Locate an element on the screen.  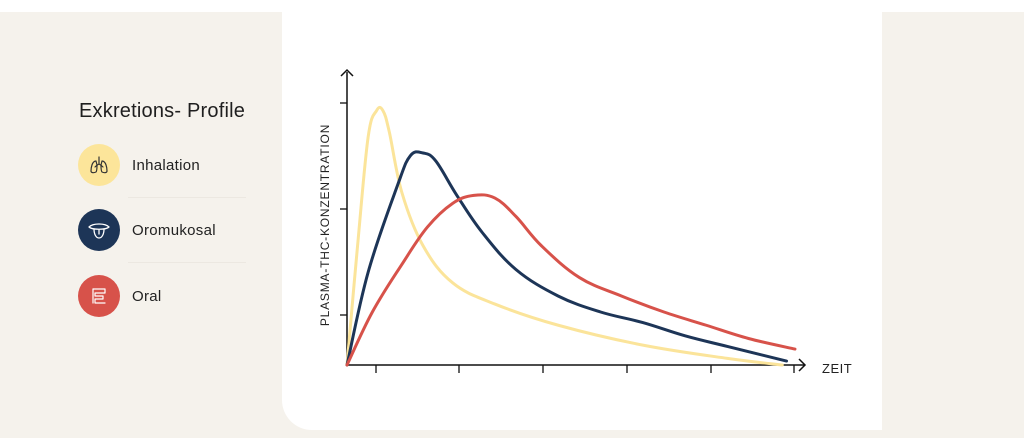
legend-item-inhalation: Inhalation is located at coordinates (139, 165).